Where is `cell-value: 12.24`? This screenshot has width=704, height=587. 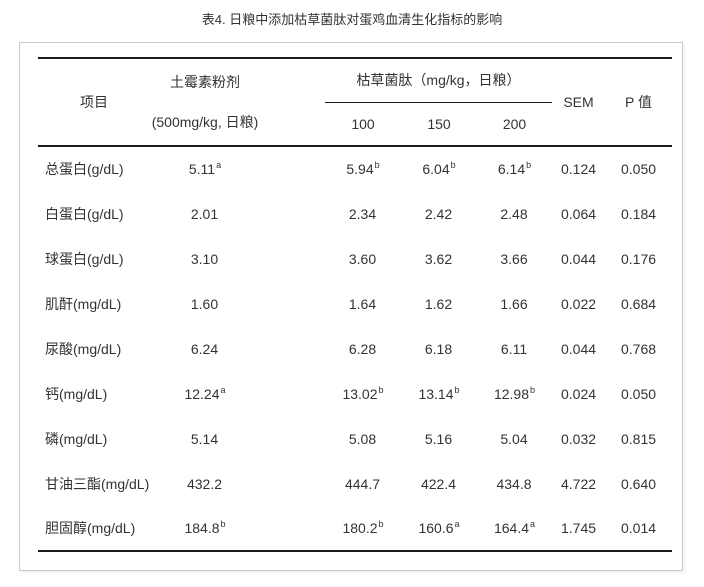 cell-value: 12.24 is located at coordinates (202, 393).